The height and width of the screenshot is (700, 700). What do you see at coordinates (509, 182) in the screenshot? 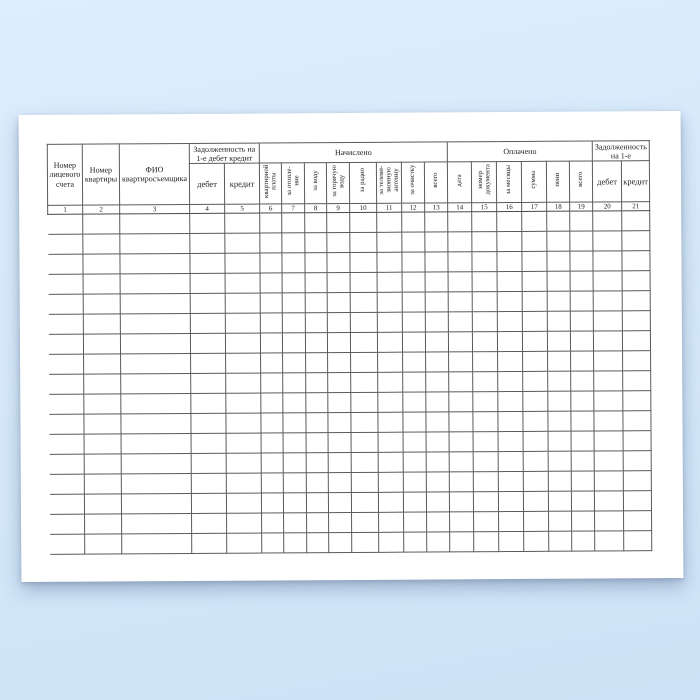
I see `col-header-months: за месяцы` at bounding box center [509, 182].